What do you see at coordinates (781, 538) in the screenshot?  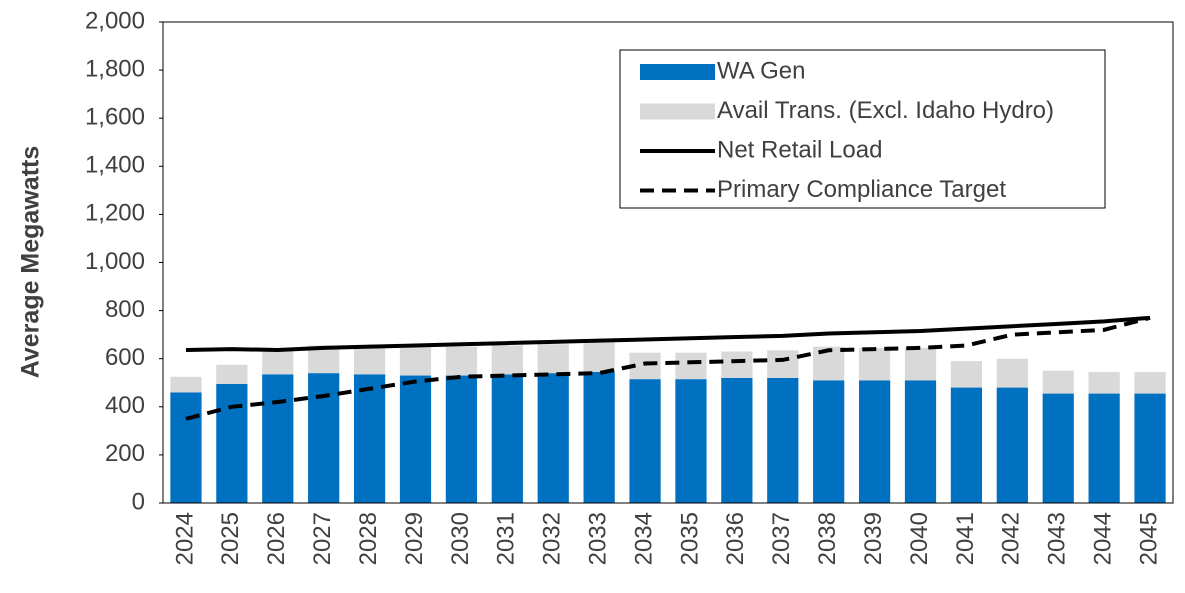 I see `x-tick-label: 2037` at bounding box center [781, 538].